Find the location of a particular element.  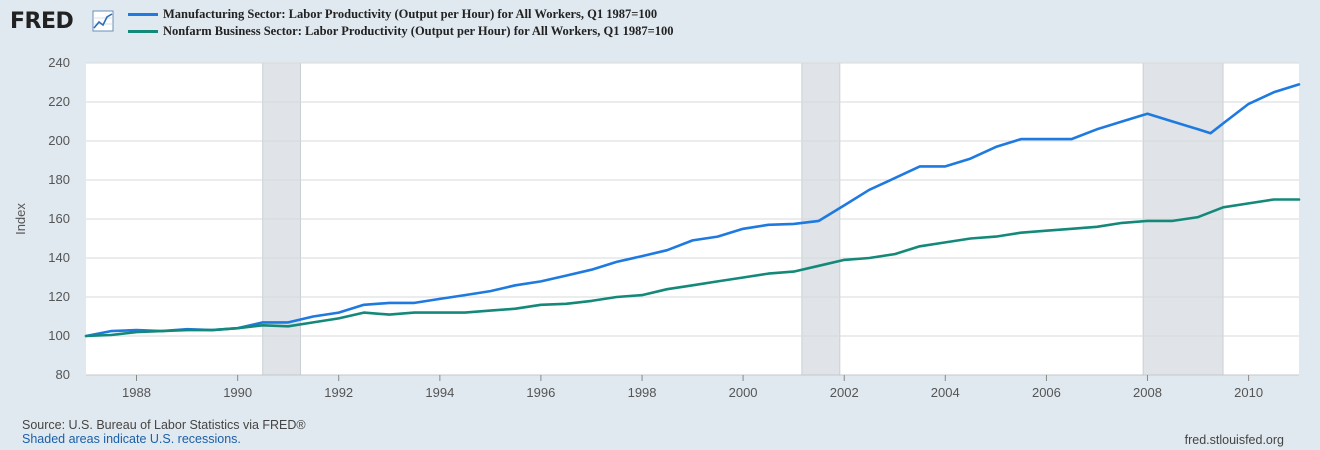

y-tick-label: 160 is located at coordinates (59, 218).